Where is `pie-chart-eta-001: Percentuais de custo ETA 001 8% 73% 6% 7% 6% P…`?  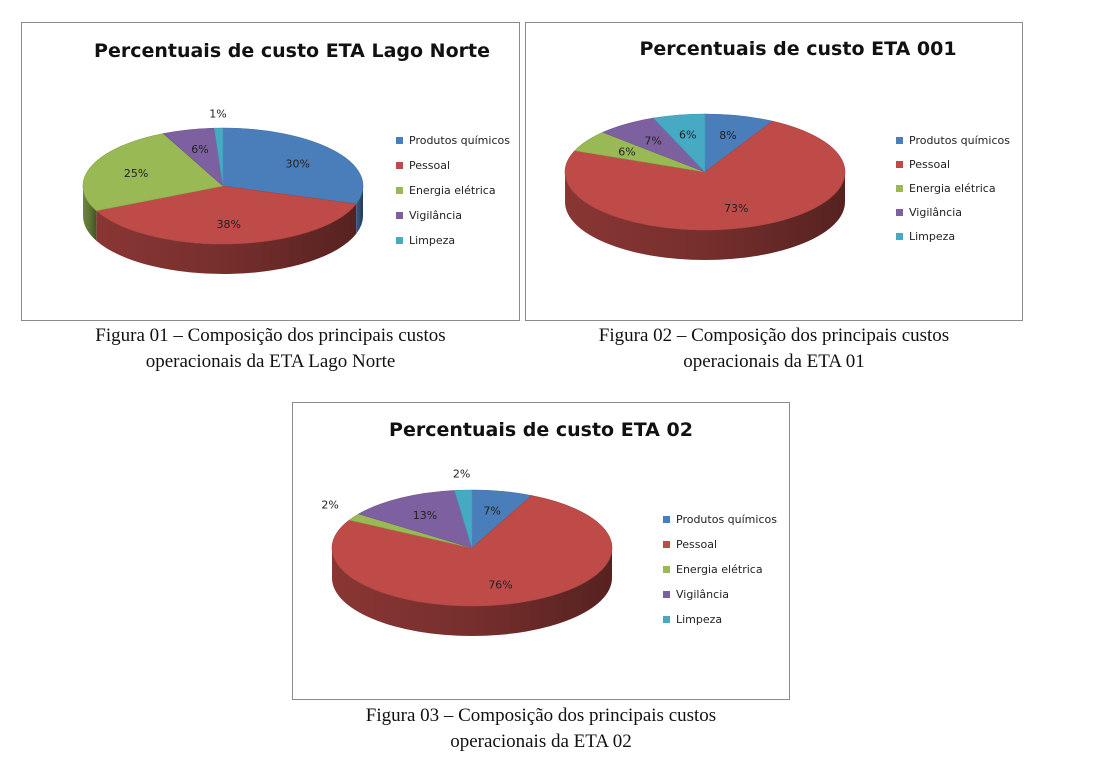 pie-chart-eta-001: Percentuais de custo ETA 001 8% 73% 6% 7% 6% P… is located at coordinates (787, 149).